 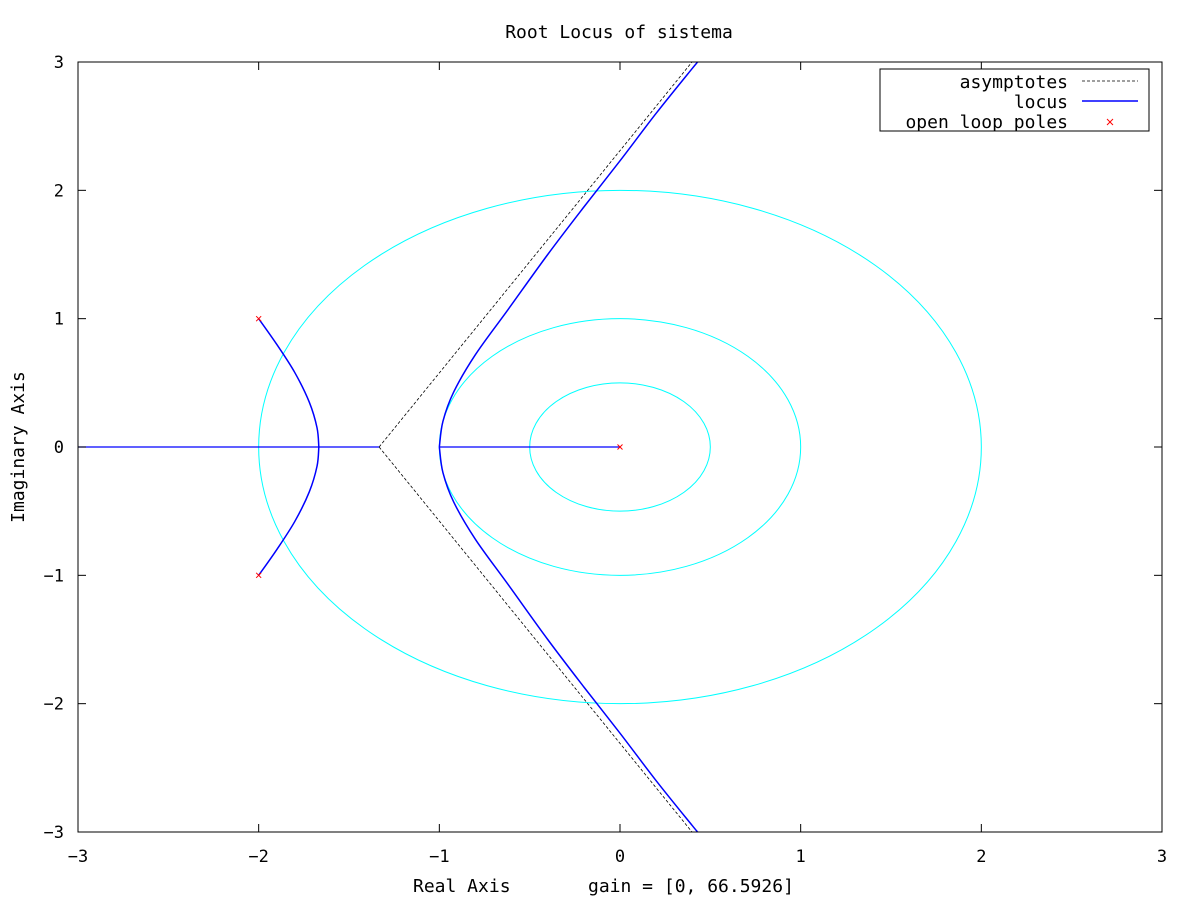 What do you see at coordinates (54, 705) in the screenshot?
I see `y-tick-label-1: −2` at bounding box center [54, 705].